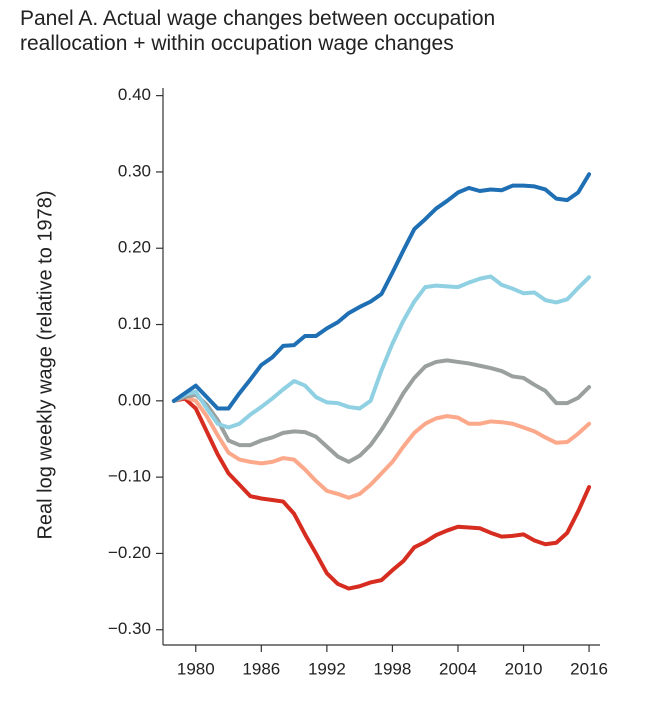 The width and height of the screenshot is (650, 710). I want to click on x-tick-label: 2016, so click(589, 668).